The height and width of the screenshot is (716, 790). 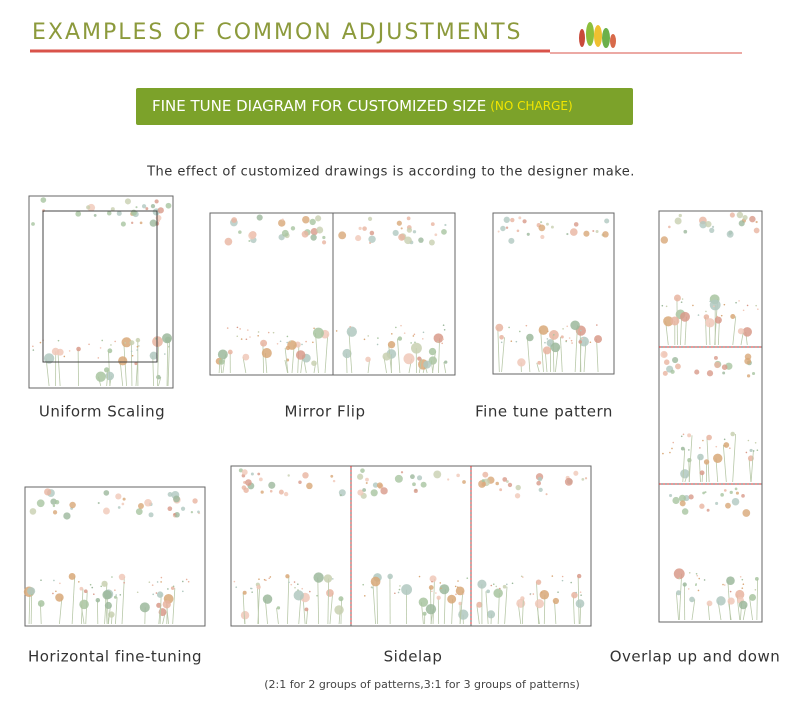 I want to click on inner-frame, so click(x=100, y=286).